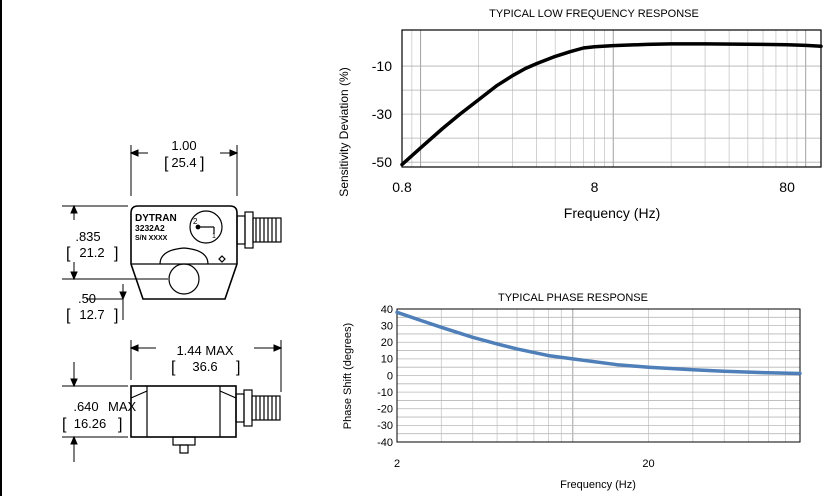 The width and height of the screenshot is (824, 496). What do you see at coordinates (214, 236) in the screenshot?
I see `axis-mark-b: 1` at bounding box center [214, 236].